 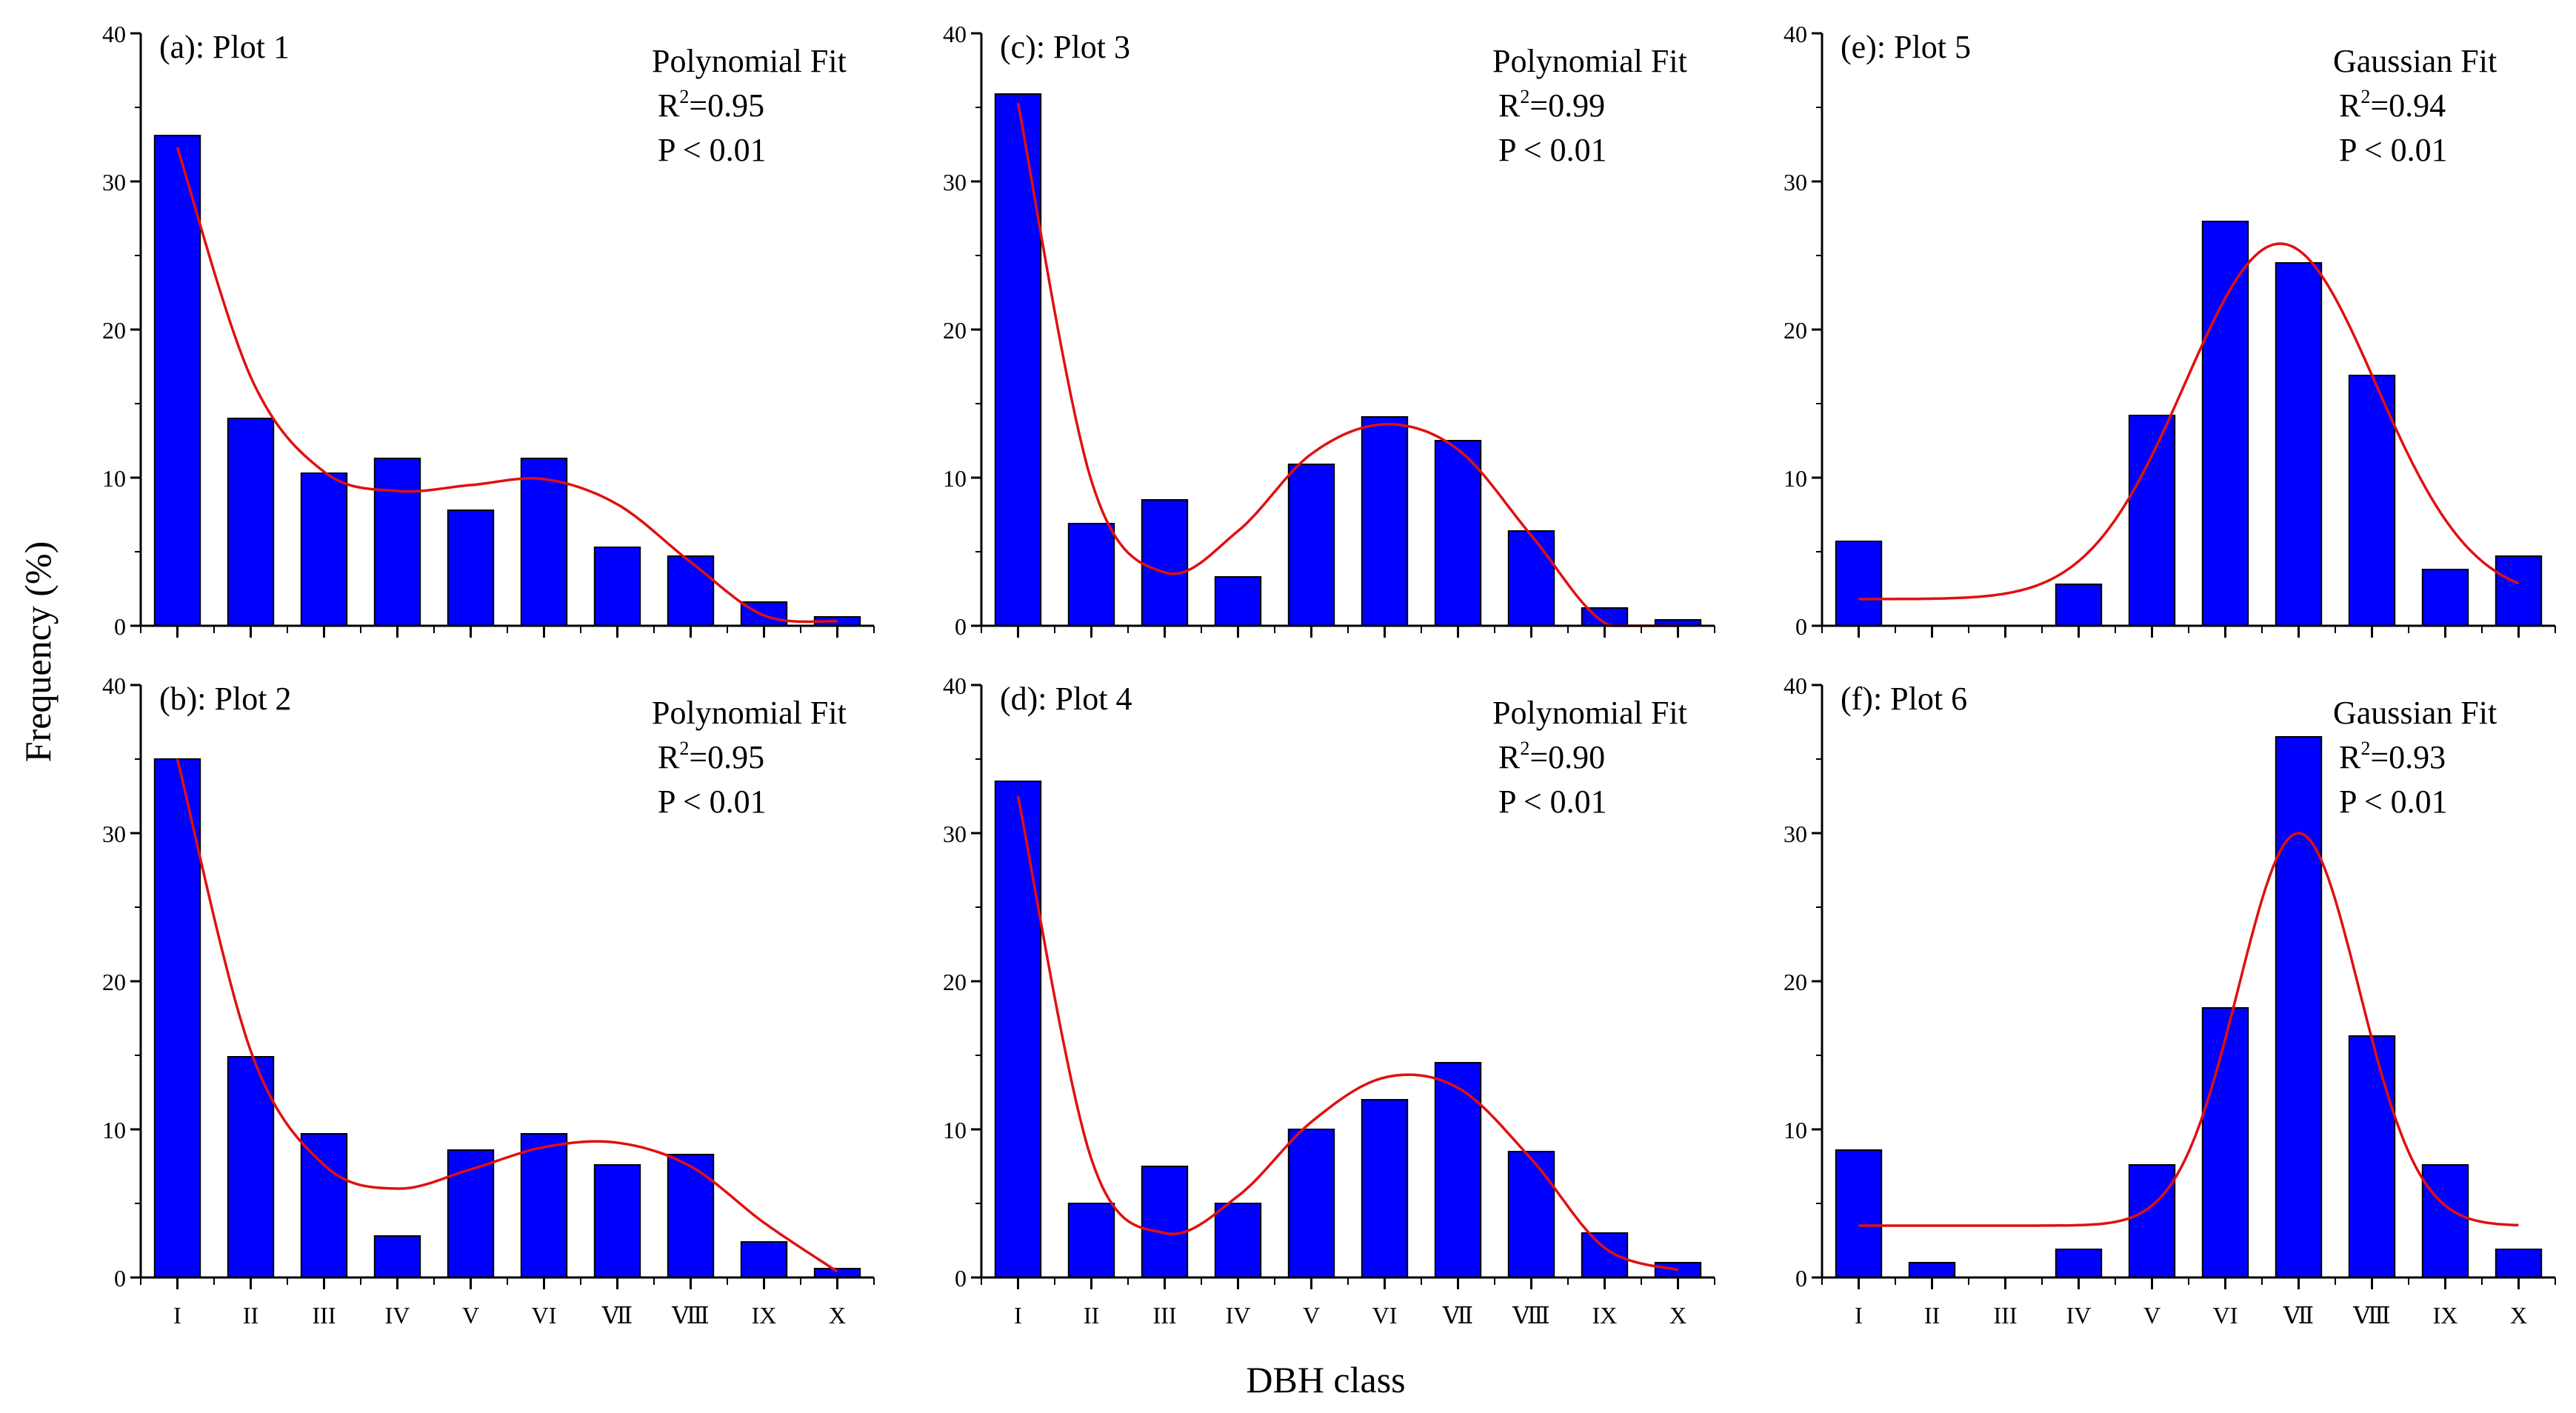 What do you see at coordinates (1385, 1315) in the screenshot?
I see `x-tick-label-d-6: VI` at bounding box center [1385, 1315].